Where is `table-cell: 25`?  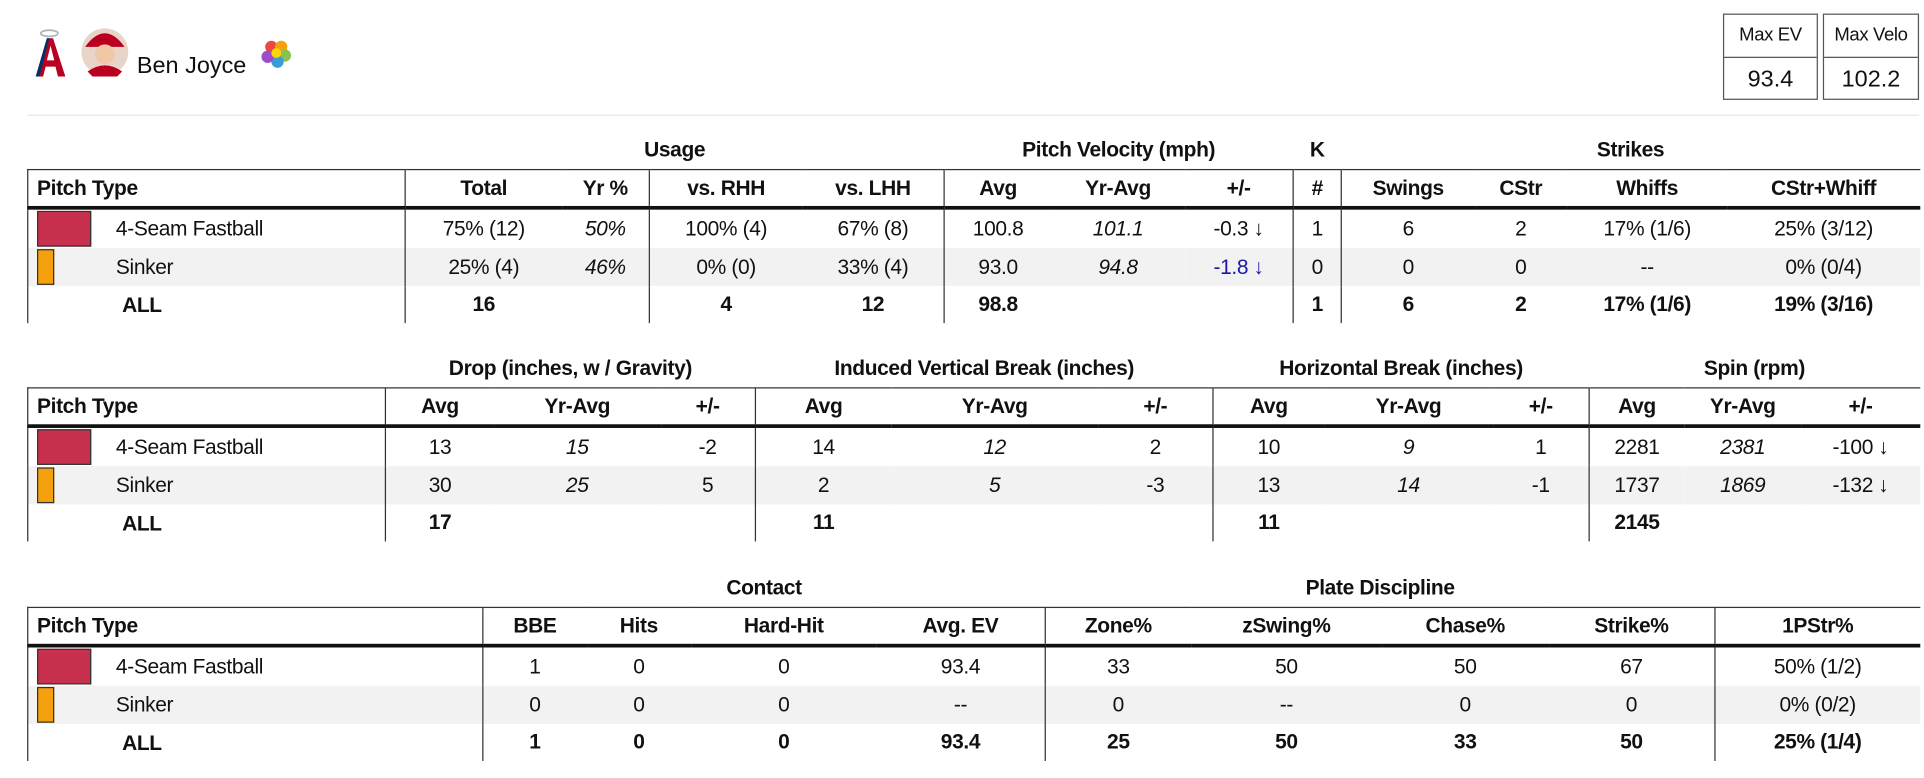 table-cell: 25 is located at coordinates (1117, 742).